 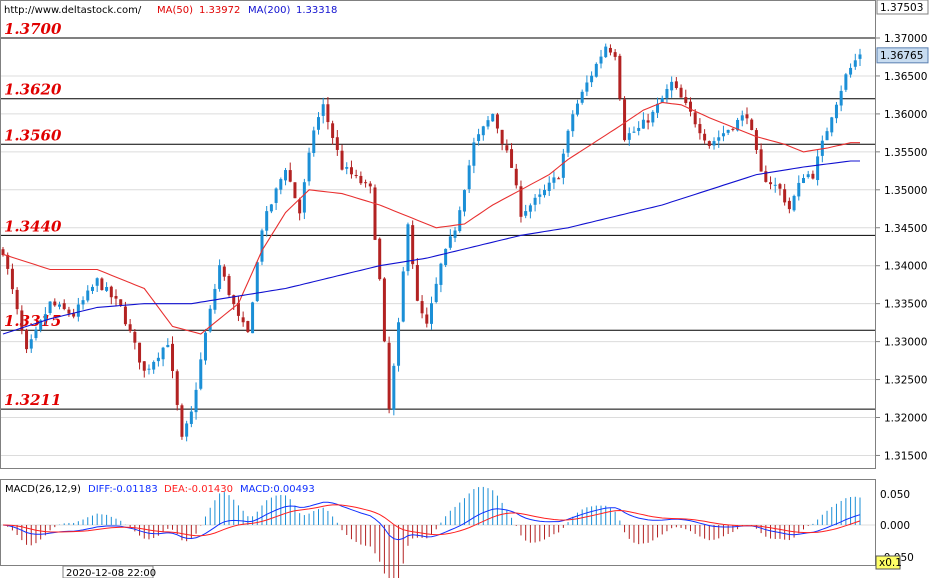 What do you see at coordinates (905, 419) in the screenshot?
I see `price-tick-label: 1.32000` at bounding box center [905, 419].